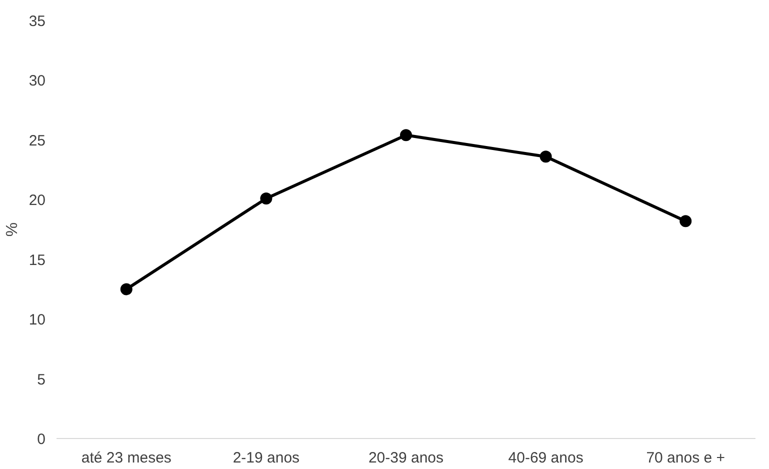 The image size is (769, 469). What do you see at coordinates (37, 201) in the screenshot?
I see `y-tick-label: 20` at bounding box center [37, 201].